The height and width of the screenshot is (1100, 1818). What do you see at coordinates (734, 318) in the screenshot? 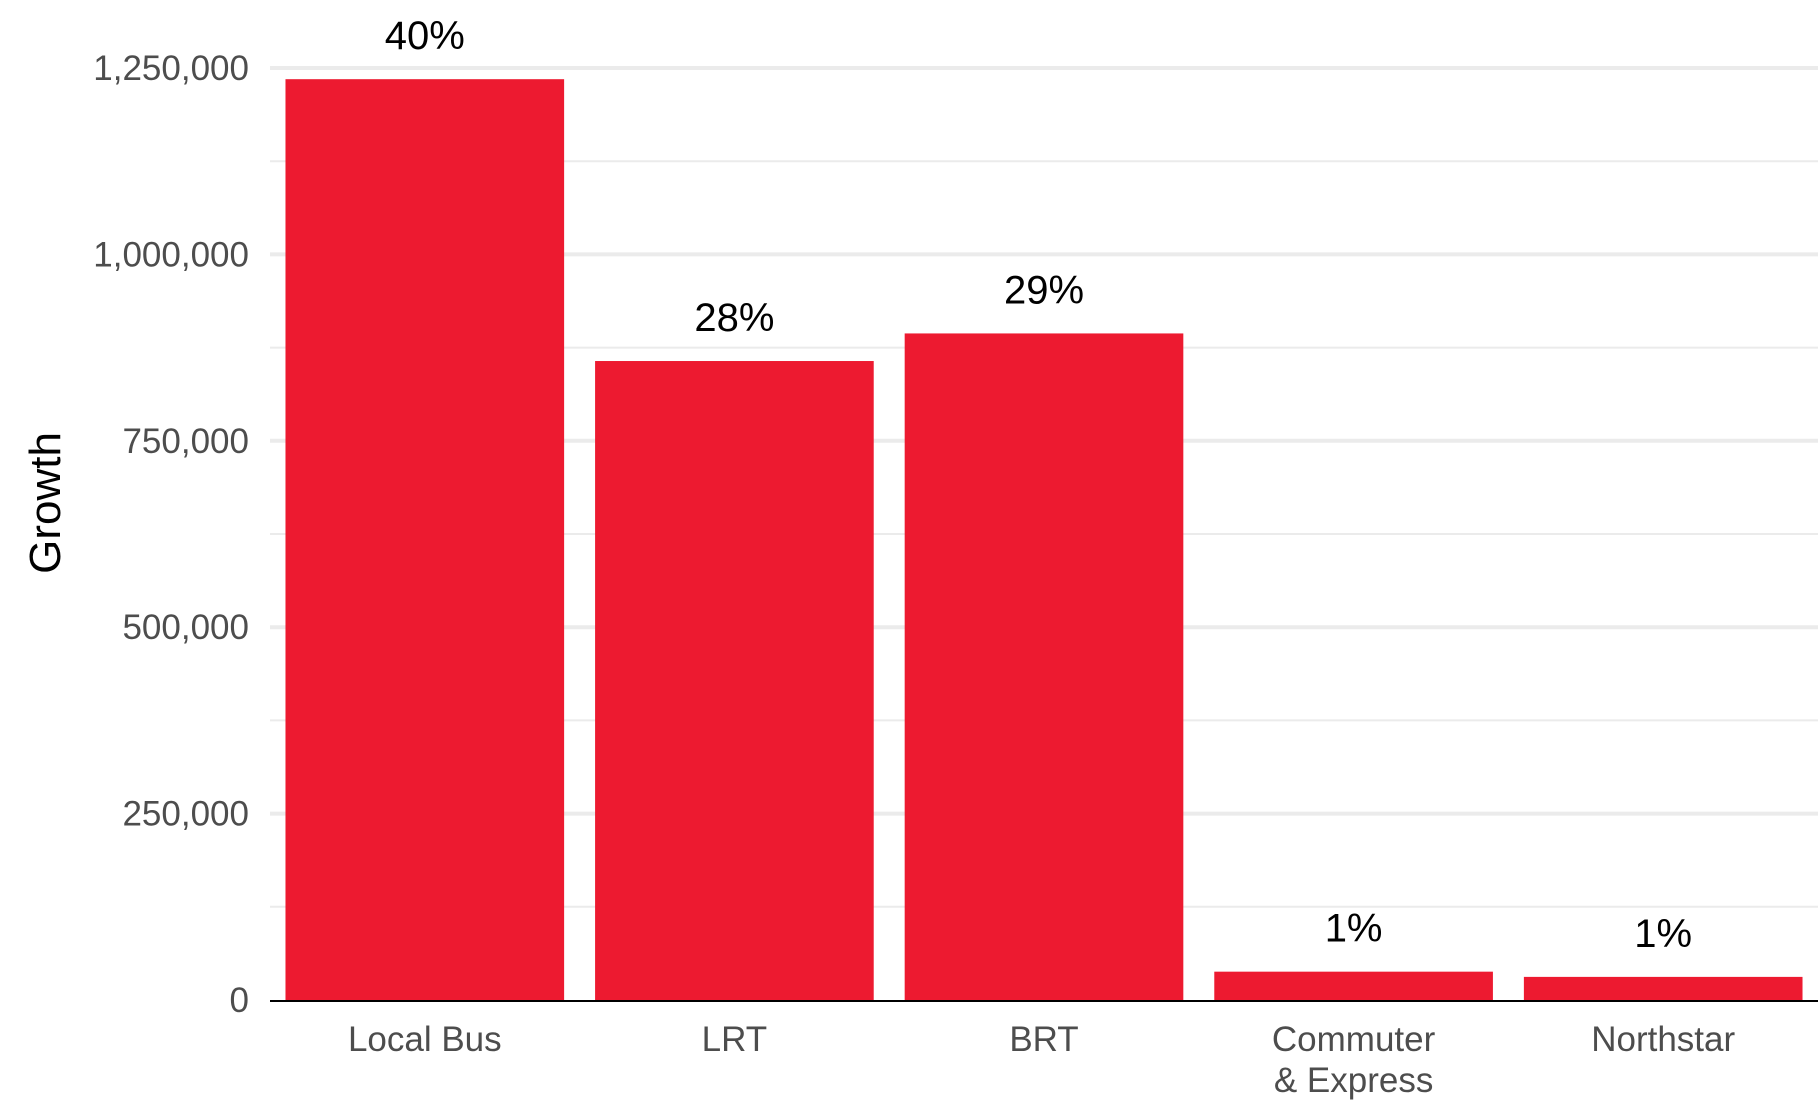
I see `bar-data-label: 28%` at bounding box center [734, 318].